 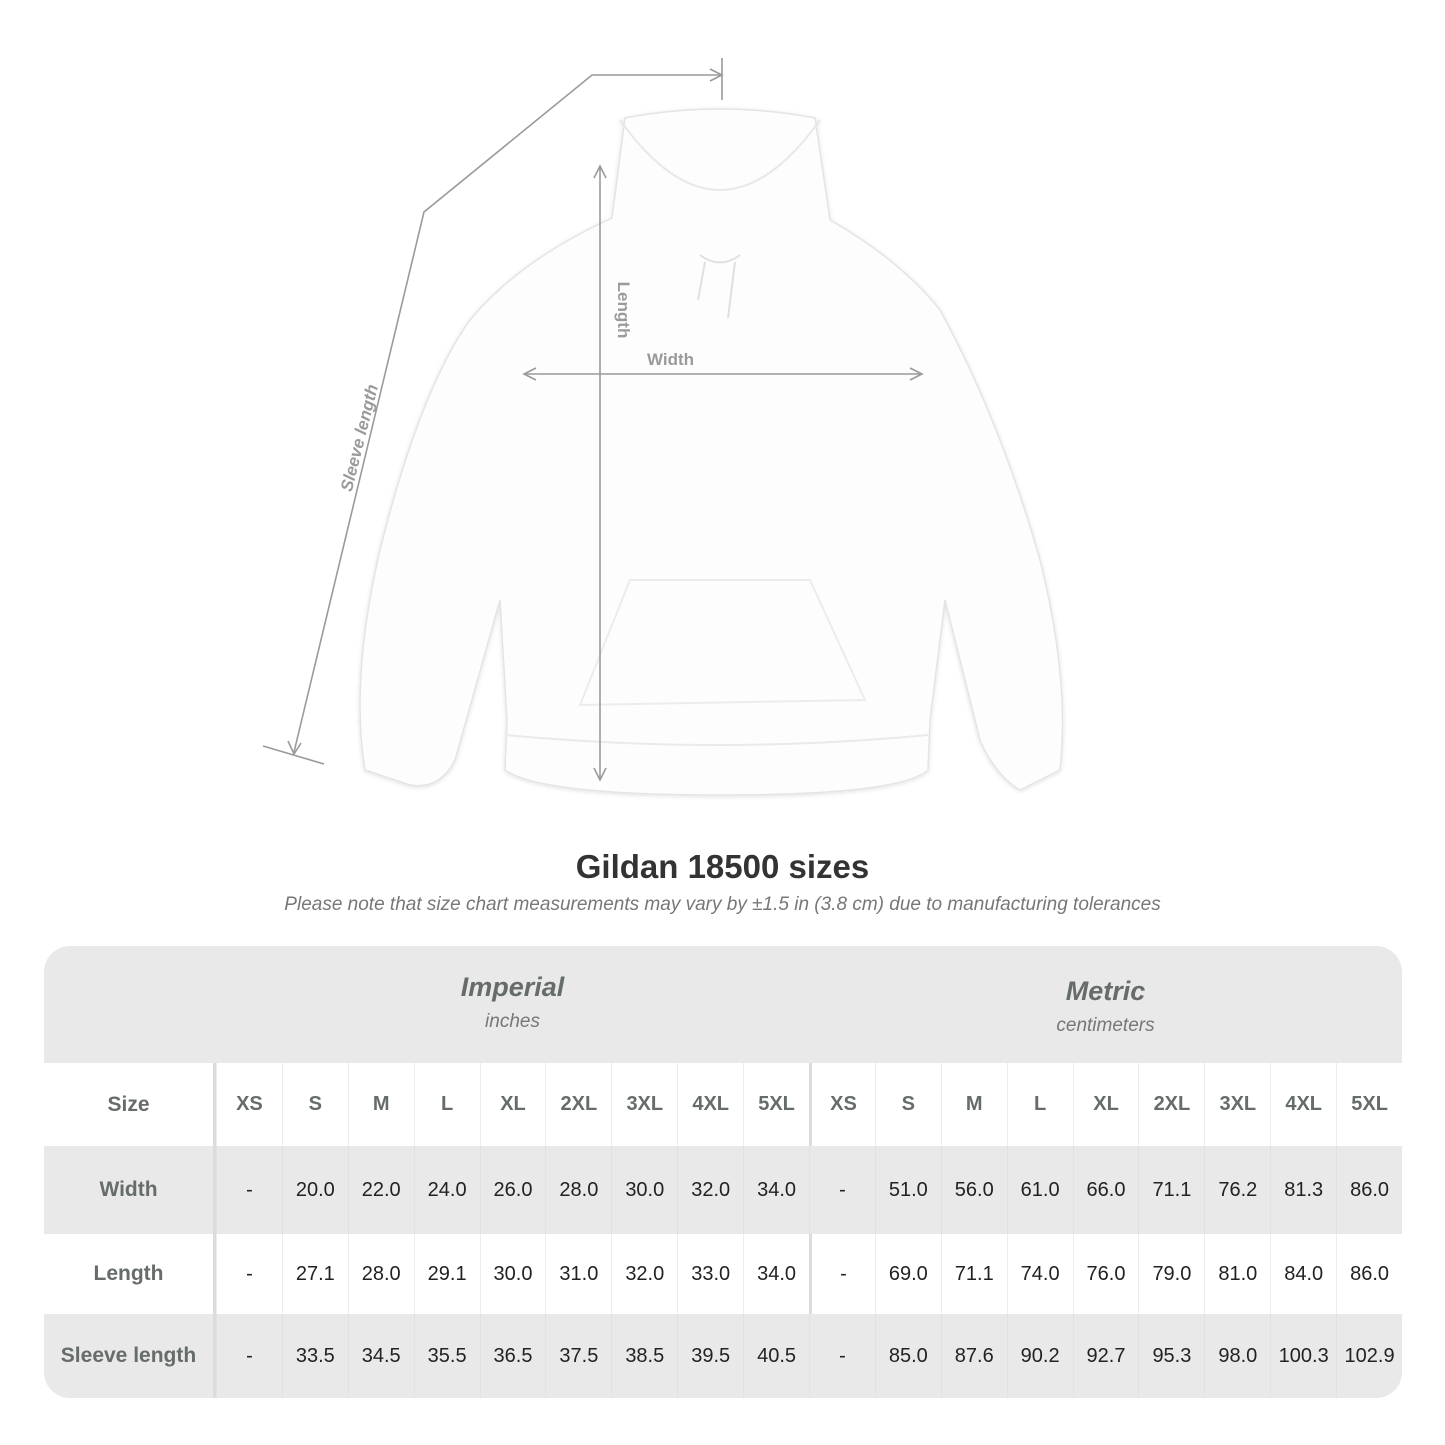 What do you see at coordinates (1039, 1274) in the screenshot?
I see `metric-value-cell: 74.0` at bounding box center [1039, 1274].